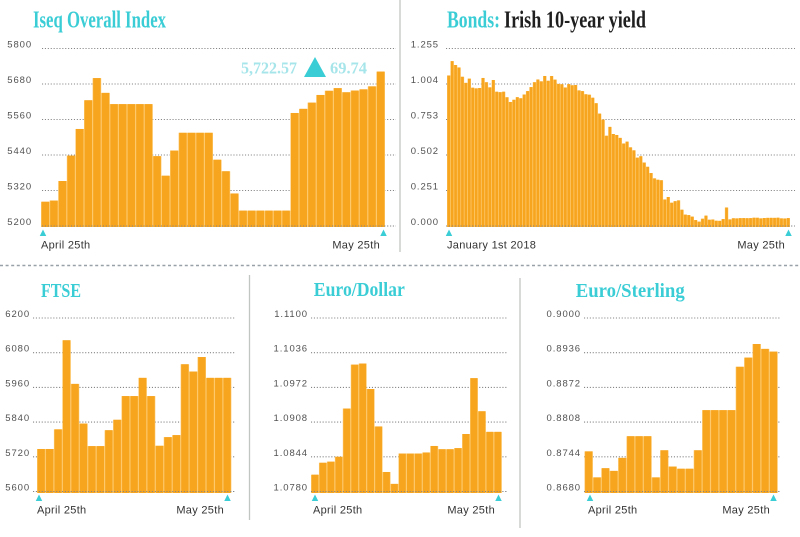  What do you see at coordinates (291, 488) in the screenshot?
I see `svg-text: 1.0780` at bounding box center [291, 488].